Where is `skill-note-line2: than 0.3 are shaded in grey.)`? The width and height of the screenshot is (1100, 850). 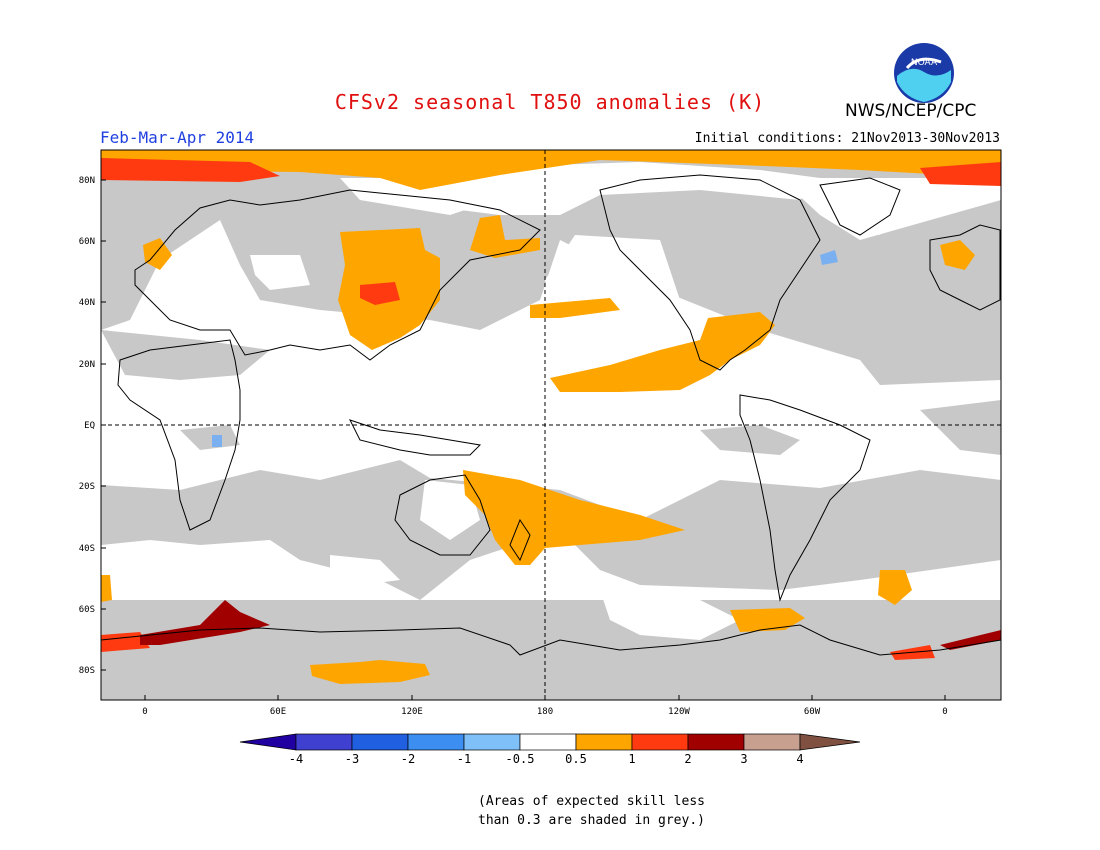
skill-note-line2: than 0.3 are shaded in grey.) is located at coordinates (591, 820).